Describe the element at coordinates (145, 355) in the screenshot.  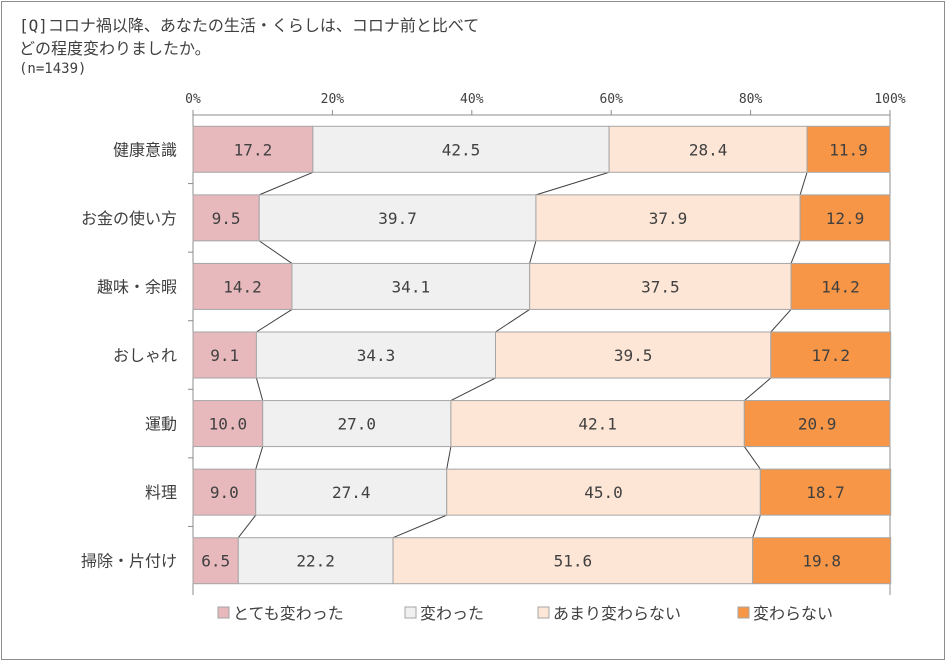
I see `category-label: おしゃれ` at that location.